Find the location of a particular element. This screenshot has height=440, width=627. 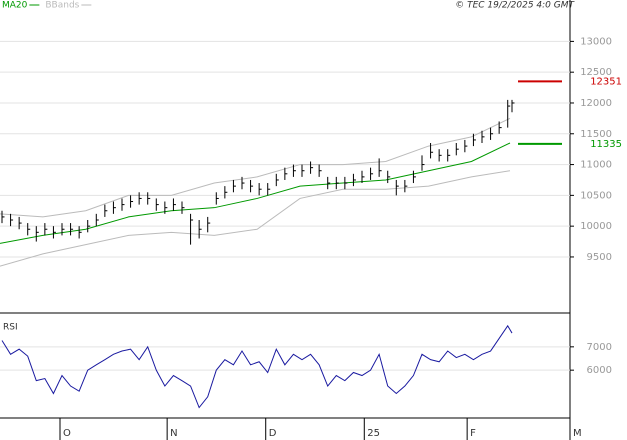

y-tick-label: 7000 is located at coordinates (599, 347).